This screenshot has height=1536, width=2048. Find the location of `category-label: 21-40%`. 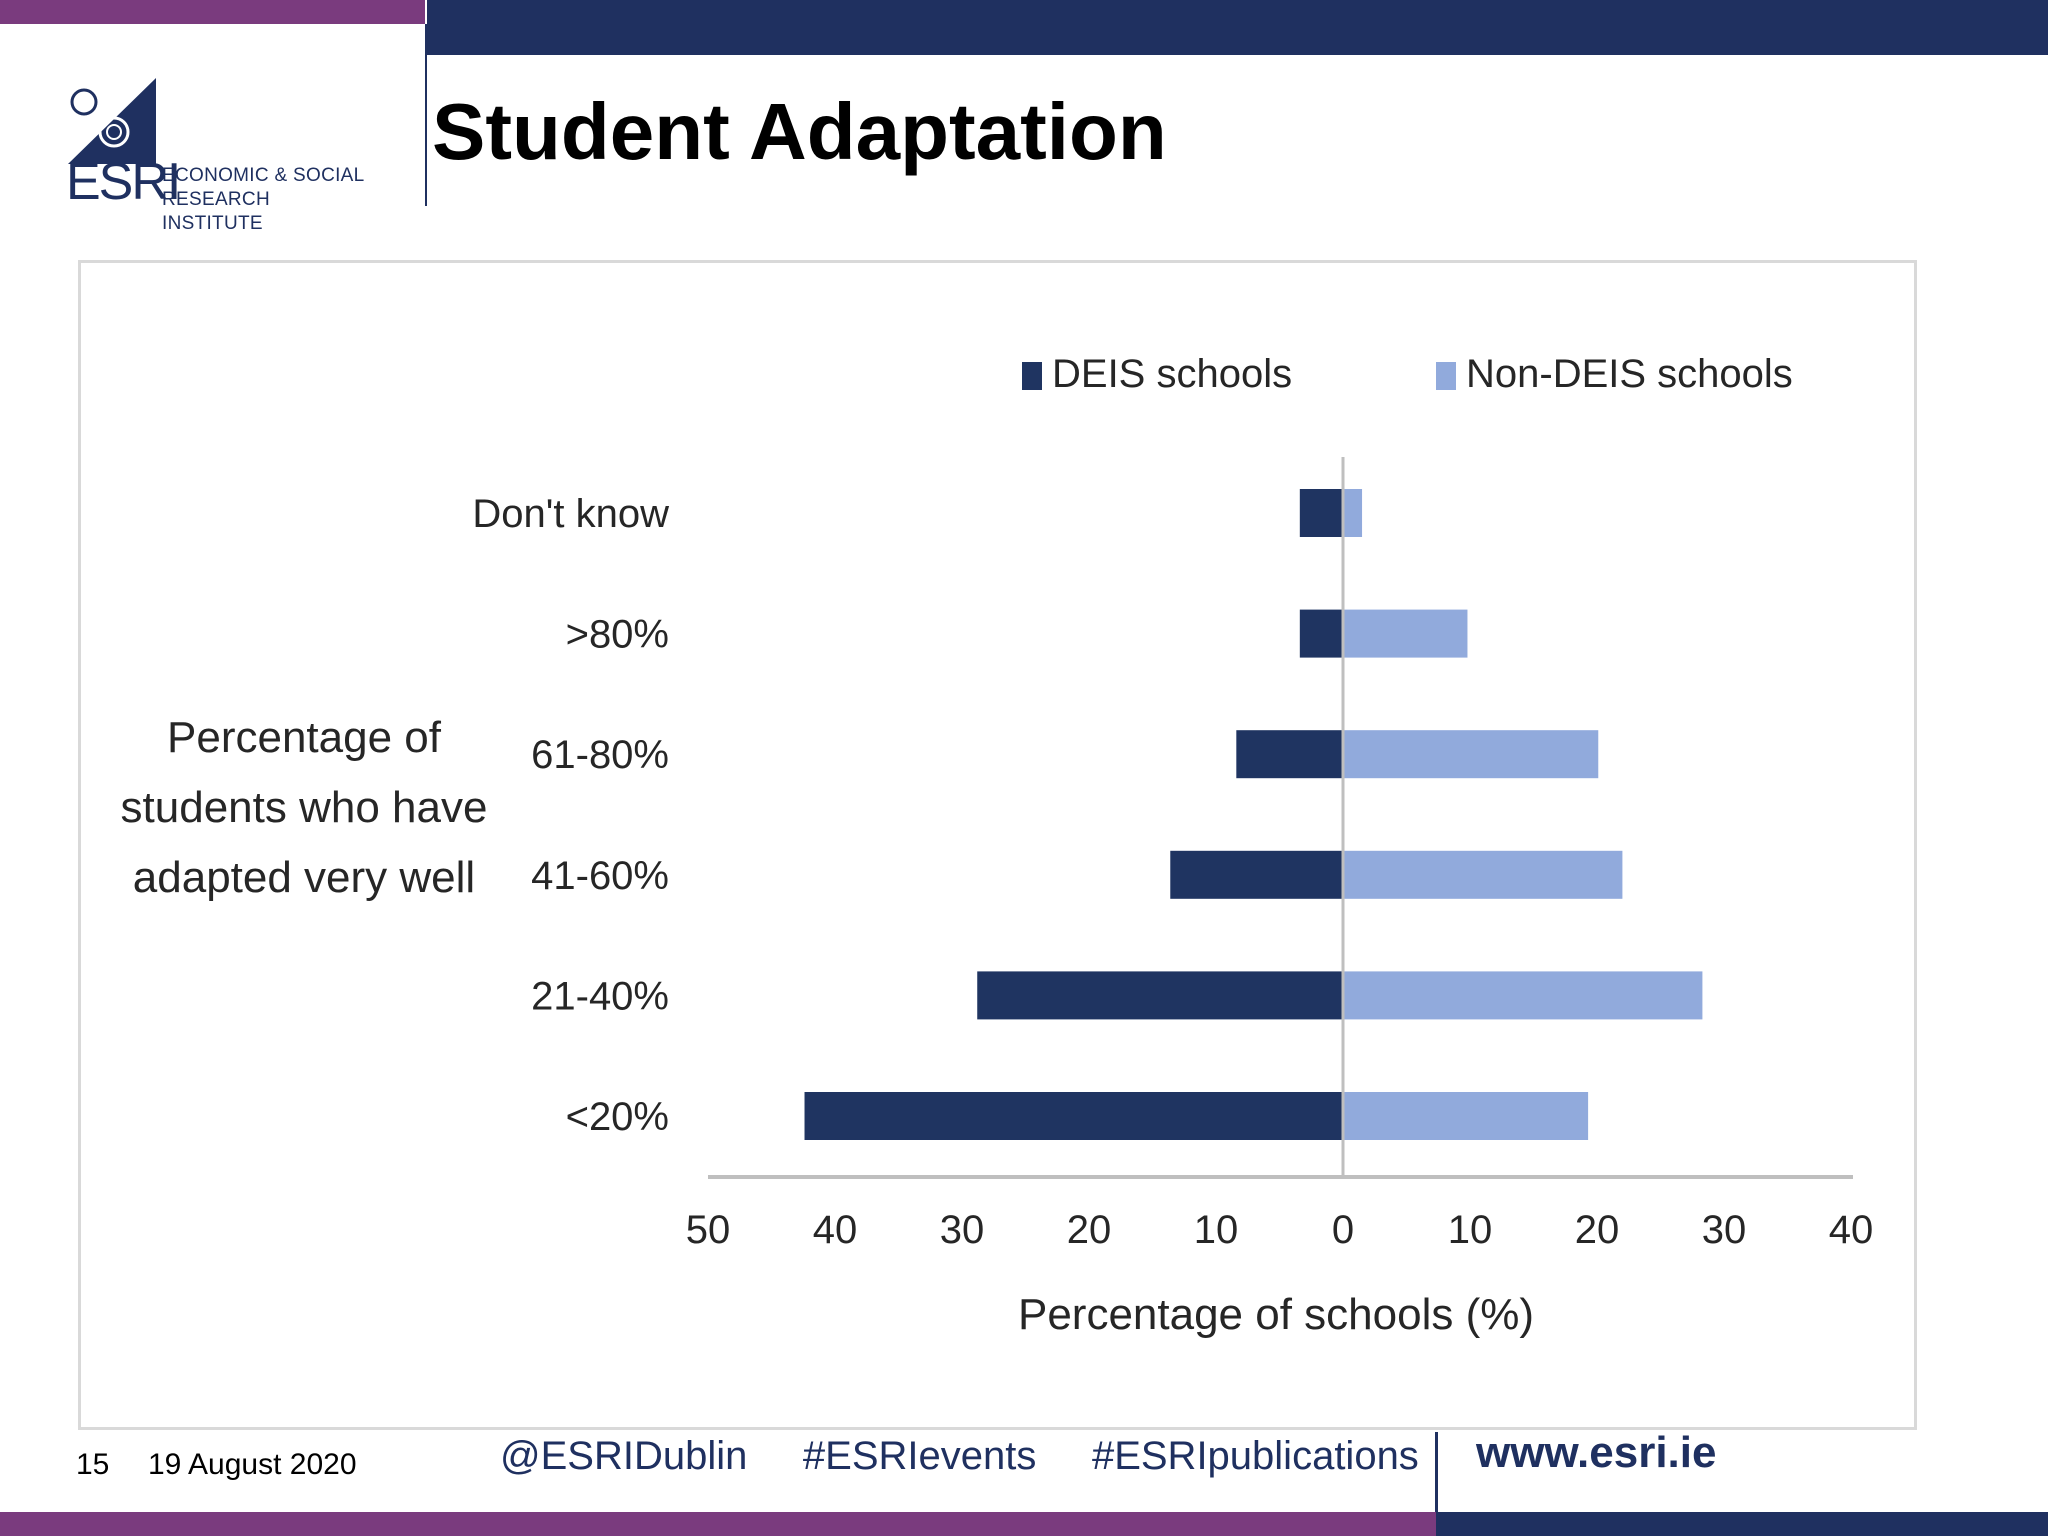

category-label: 21-40% is located at coordinates (600, 996).